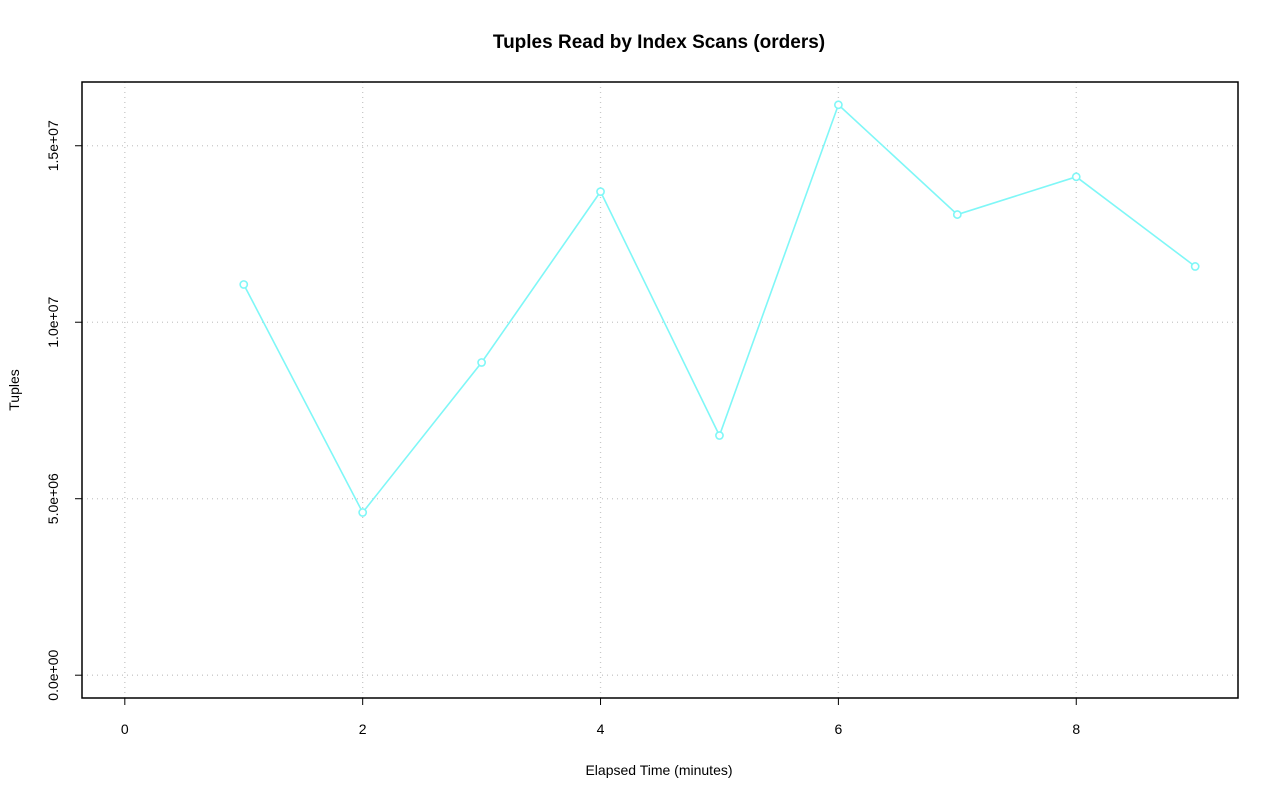 This screenshot has width=1280, height=801. What do you see at coordinates (125, 729) in the screenshot?
I see `x-tick-label: 0` at bounding box center [125, 729].